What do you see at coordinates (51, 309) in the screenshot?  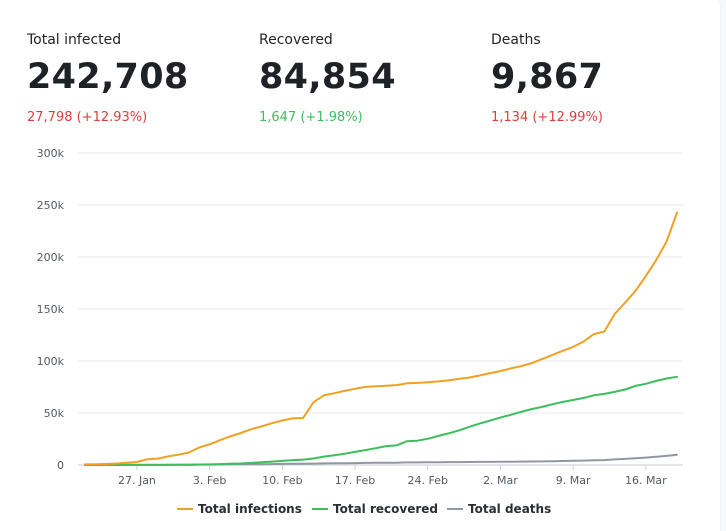 I see `y-tick-label: 150k` at bounding box center [51, 309].